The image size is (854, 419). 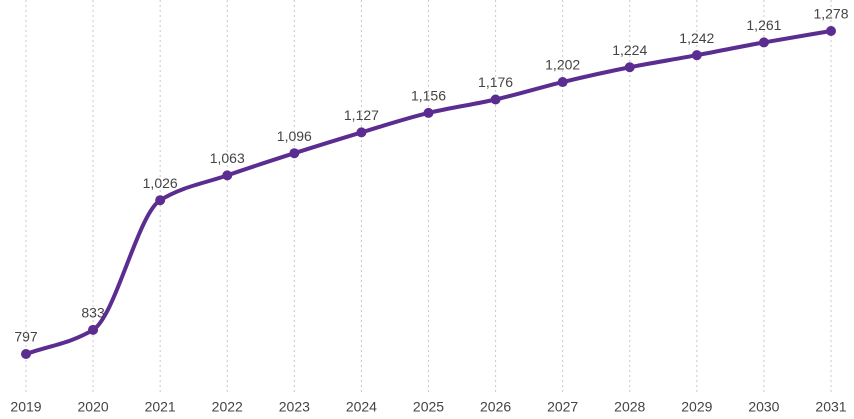 What do you see at coordinates (227, 407) in the screenshot?
I see `x-tick-label: 2022` at bounding box center [227, 407].